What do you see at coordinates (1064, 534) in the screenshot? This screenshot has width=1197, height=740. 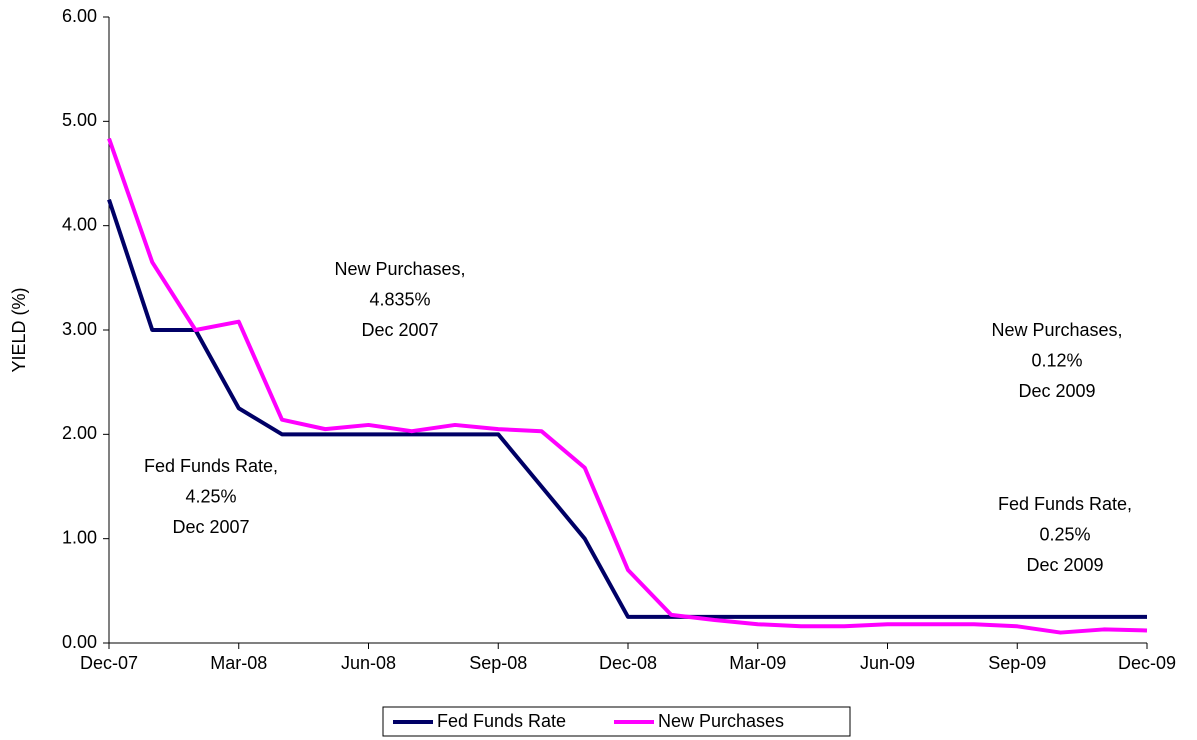 I see `annotation: 0.25%` at bounding box center [1064, 534].